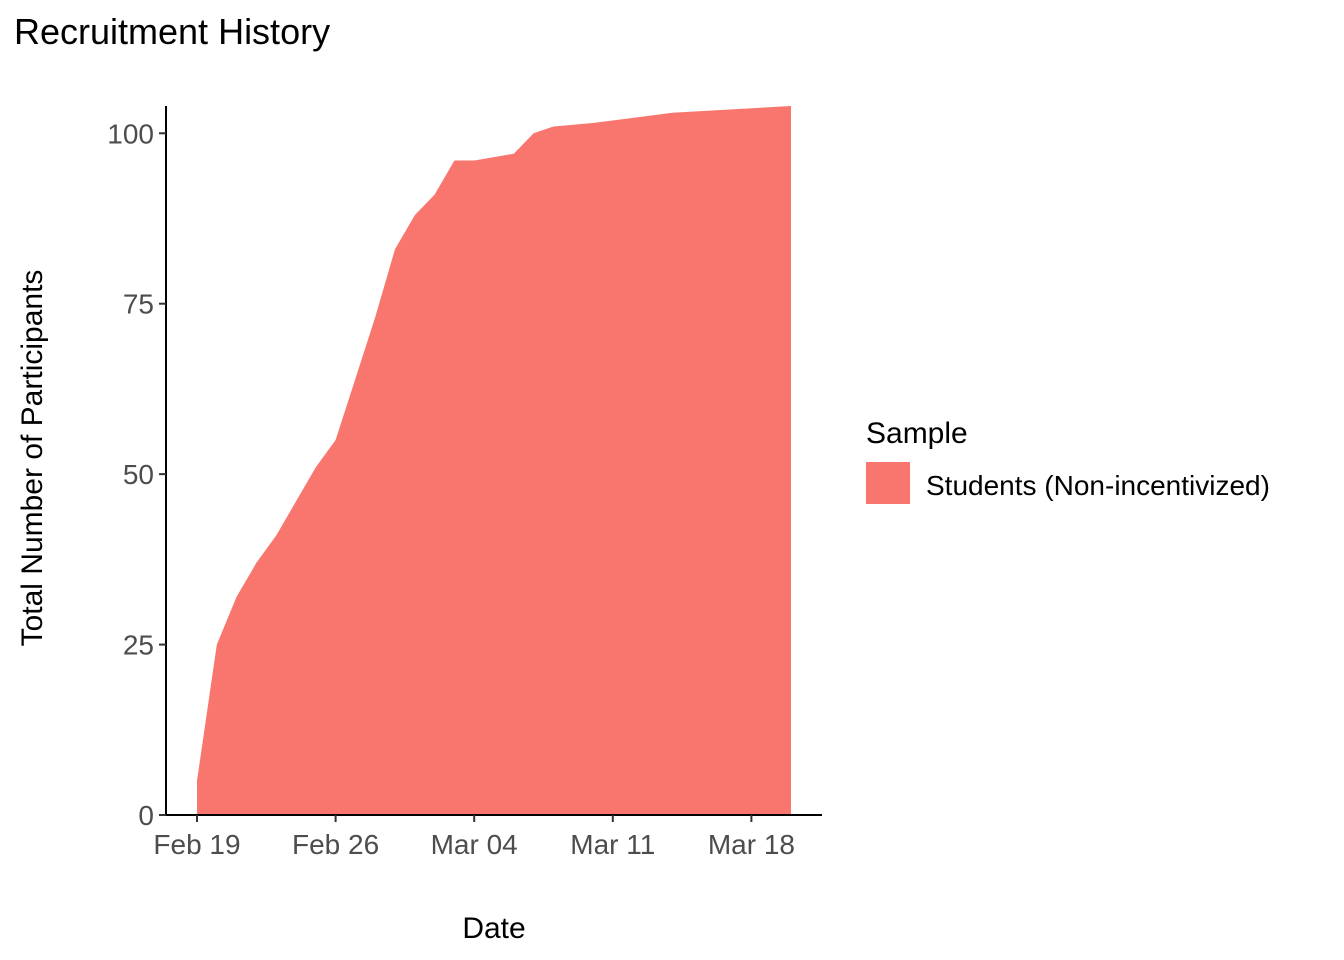 This screenshot has height=960, width=1344. Describe the element at coordinates (612, 844) in the screenshot. I see `x-tick-label: Mar 11` at that location.